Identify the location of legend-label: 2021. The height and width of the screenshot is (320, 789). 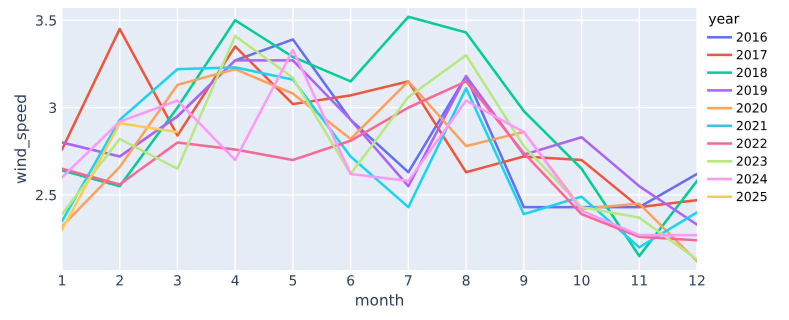
(751, 125).